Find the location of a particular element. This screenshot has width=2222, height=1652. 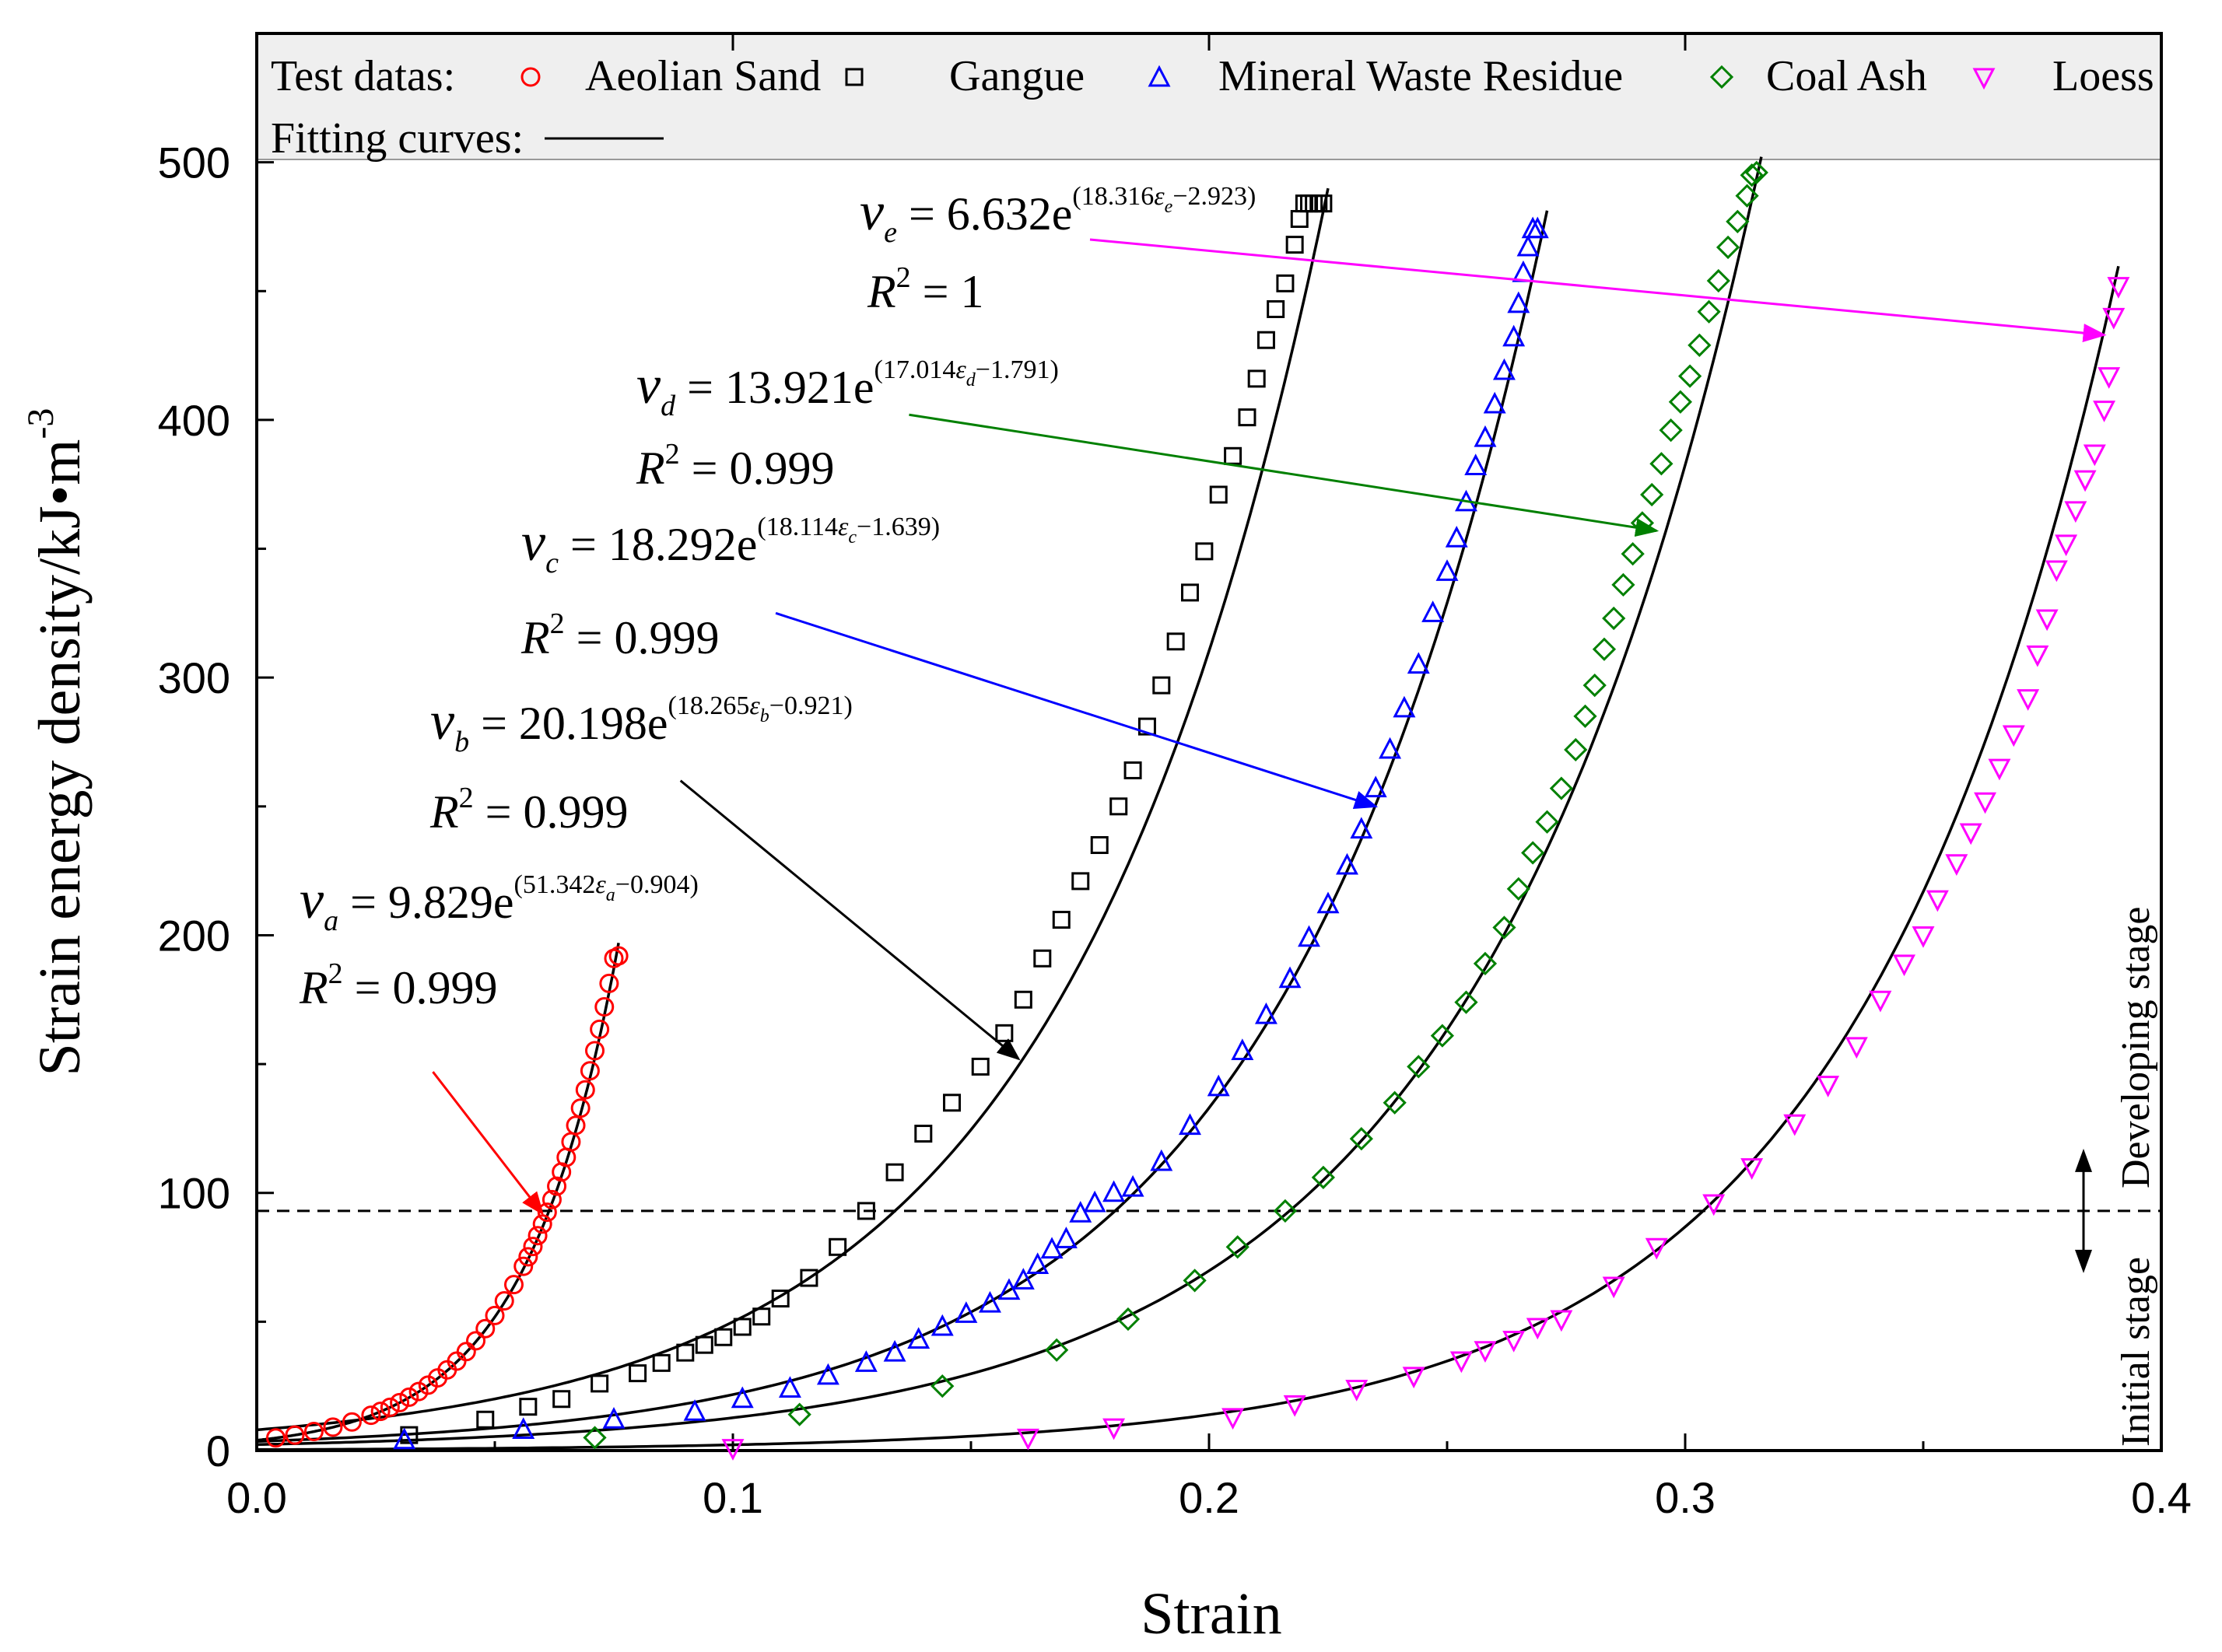

legend-label-aeolian-sand: Aeolian Sand is located at coordinates (703, 76).